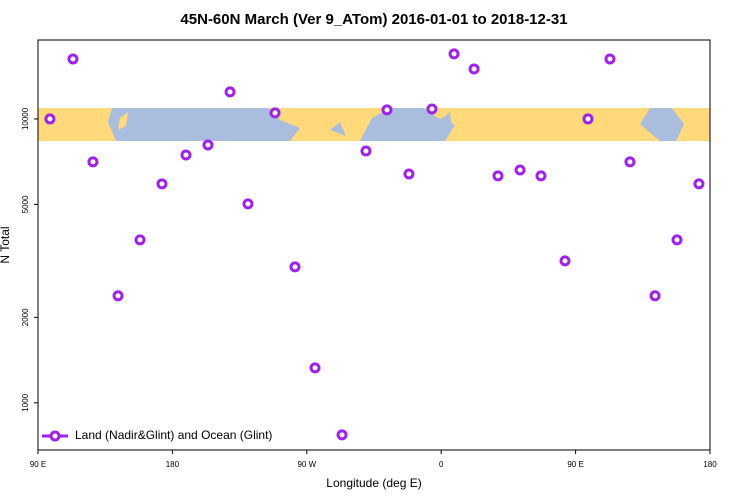  Describe the element at coordinates (373, 483) in the screenshot. I see `x-axis-label: Longitude (deg E)` at that location.